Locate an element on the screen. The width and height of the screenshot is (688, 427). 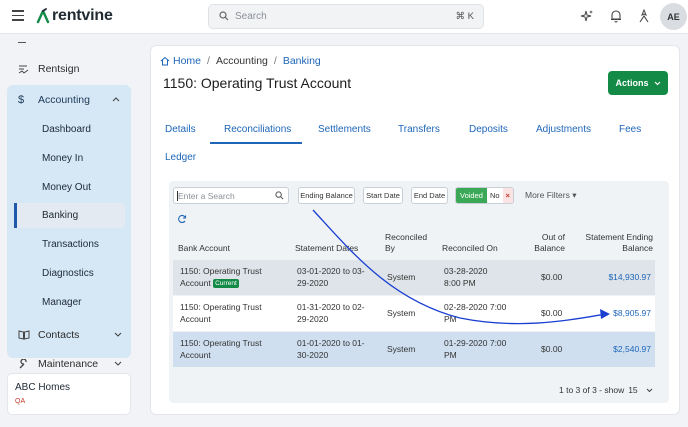
tab-deposits: Deposits is located at coordinates (488, 129).